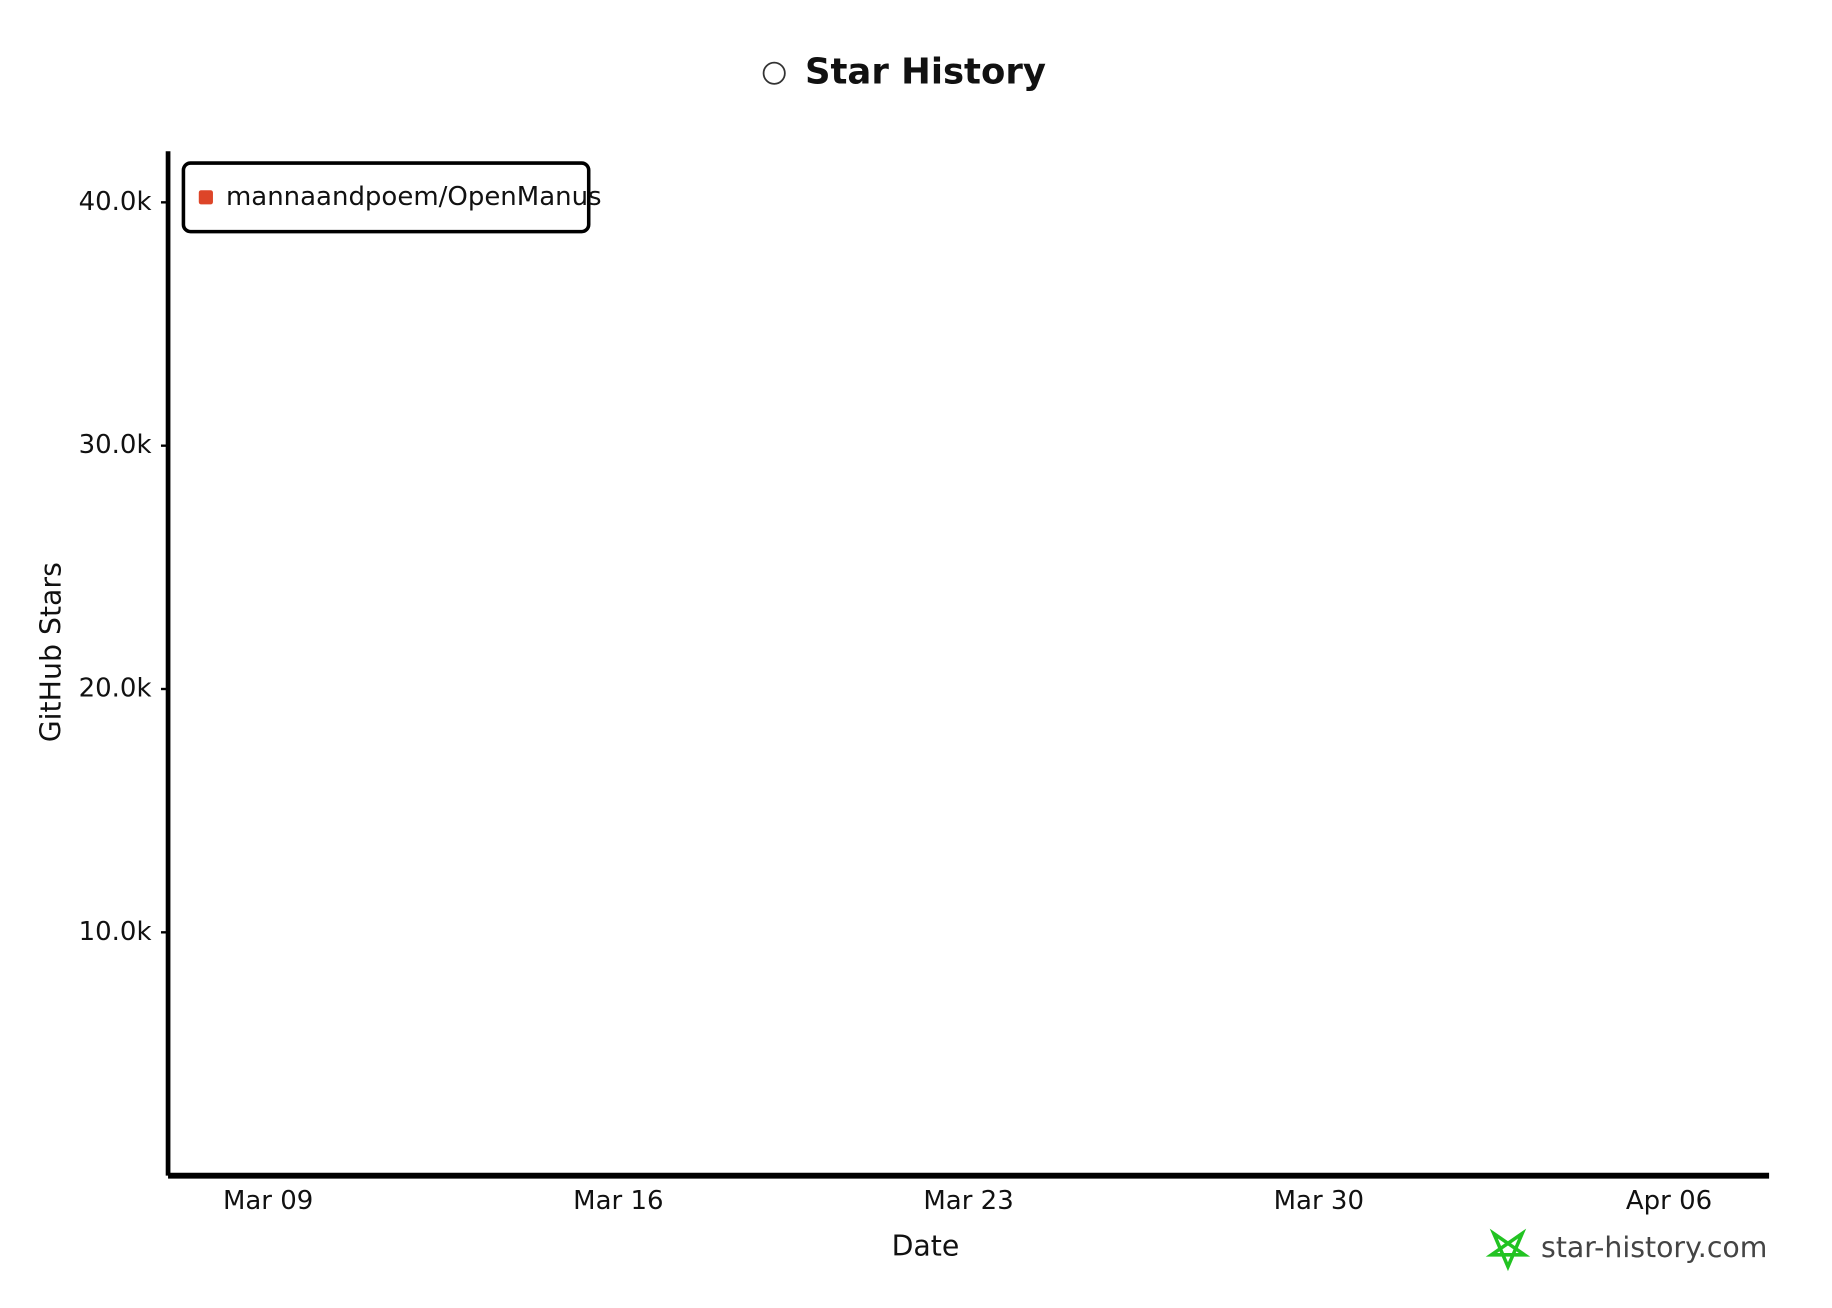  I want to click on y-axis-label: GitHub Stars, so click(50, 652).